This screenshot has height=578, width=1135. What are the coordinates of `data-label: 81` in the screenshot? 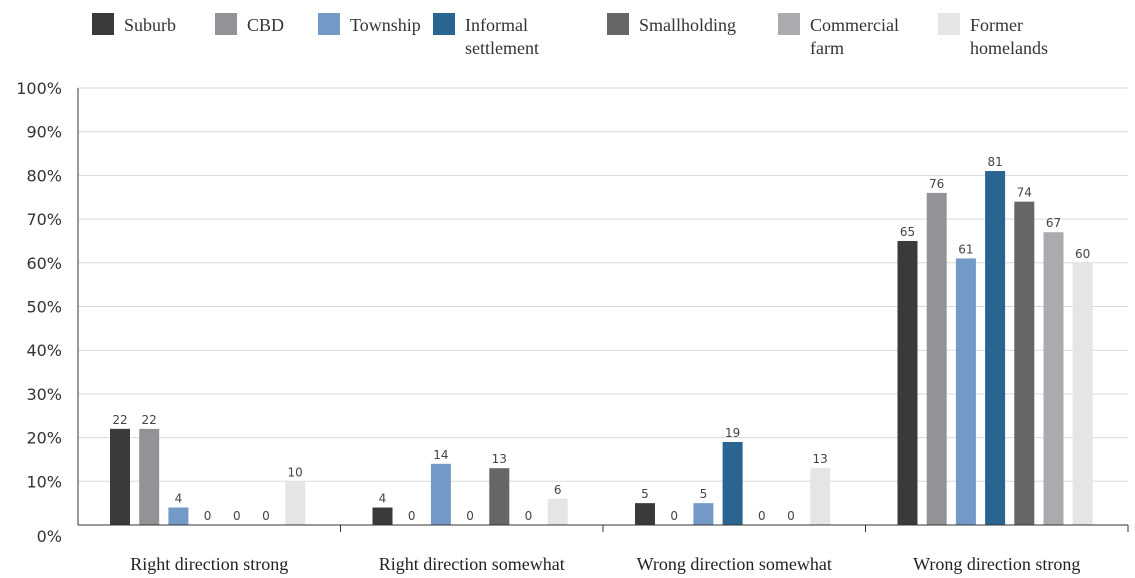 It's located at (994, 162).